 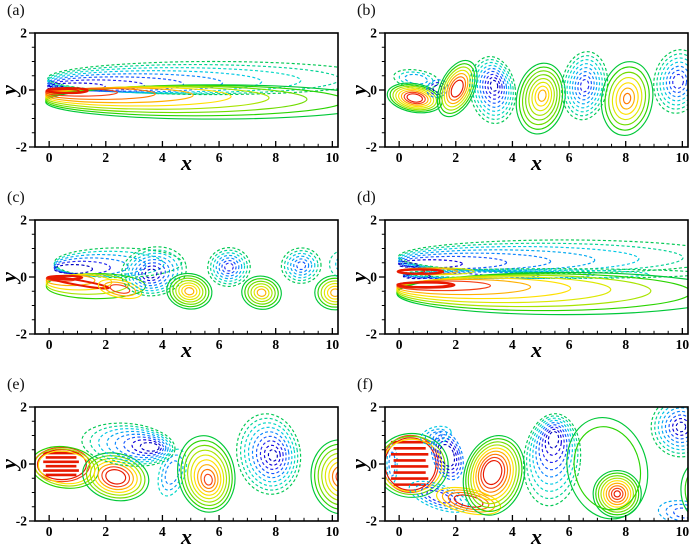 I want to click on y-tick-label: -2, so click(x=371, y=521).